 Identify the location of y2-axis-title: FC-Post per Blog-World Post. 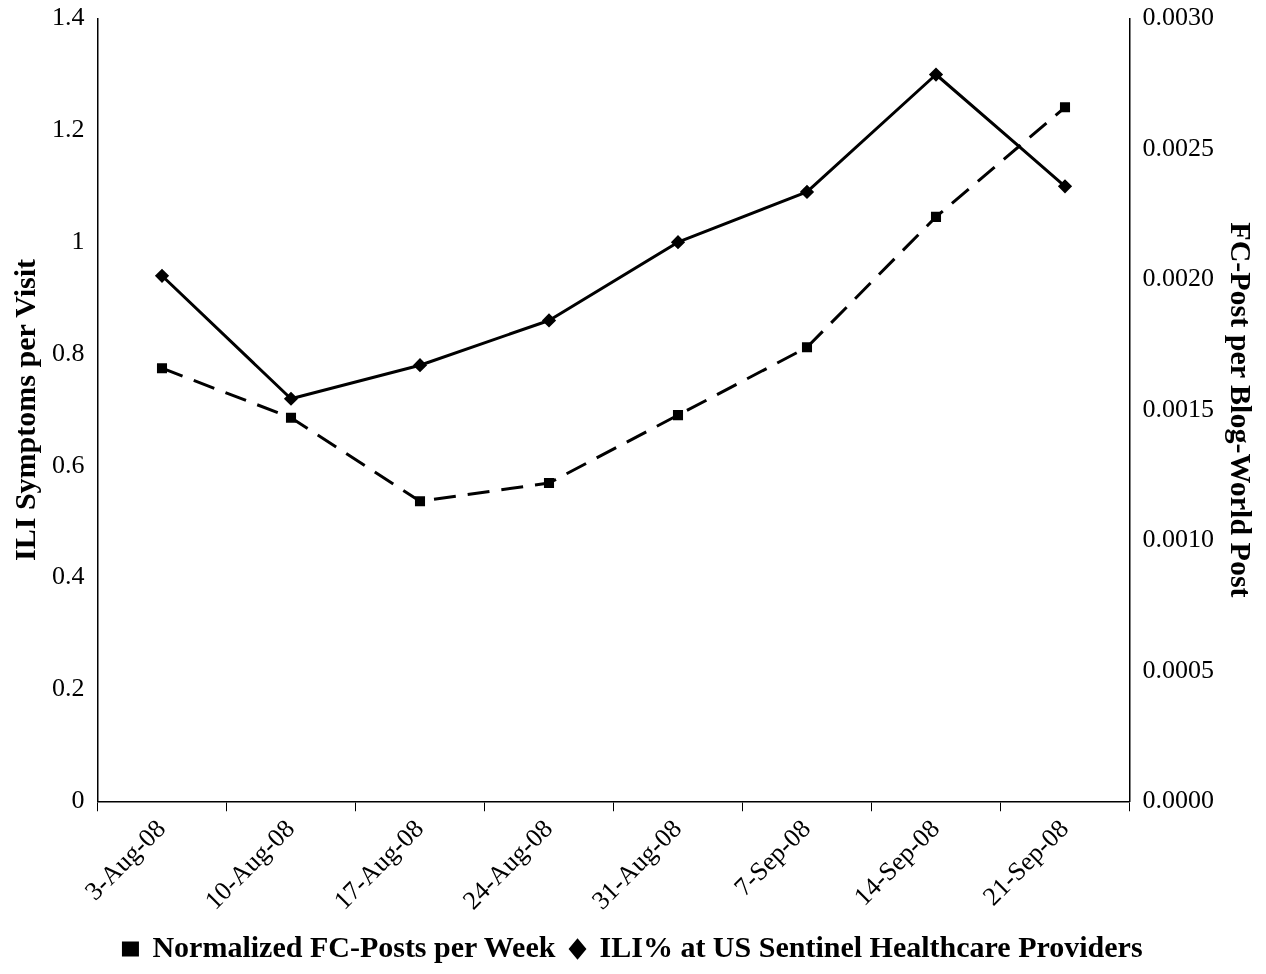
(1242, 410).